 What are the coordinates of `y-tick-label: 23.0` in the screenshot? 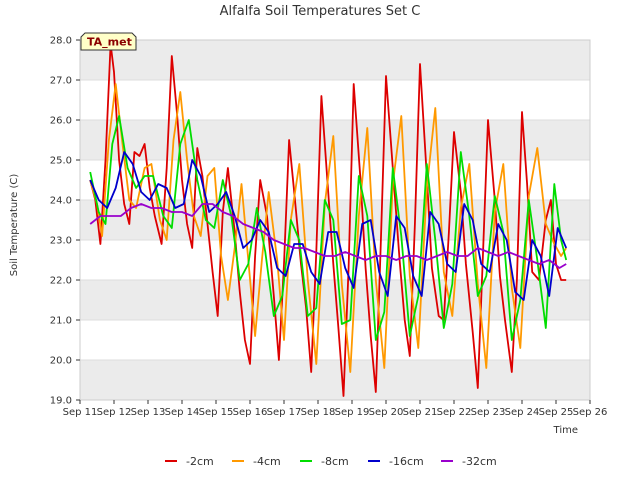 It's located at (61, 241).